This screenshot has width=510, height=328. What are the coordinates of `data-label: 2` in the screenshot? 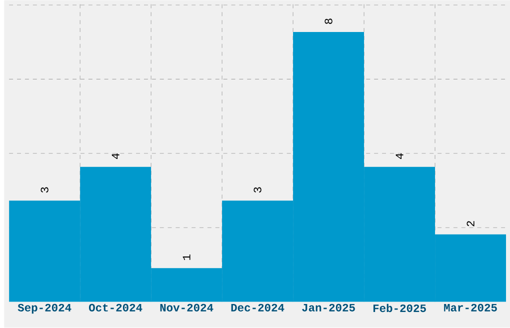 It's located at (470, 223).